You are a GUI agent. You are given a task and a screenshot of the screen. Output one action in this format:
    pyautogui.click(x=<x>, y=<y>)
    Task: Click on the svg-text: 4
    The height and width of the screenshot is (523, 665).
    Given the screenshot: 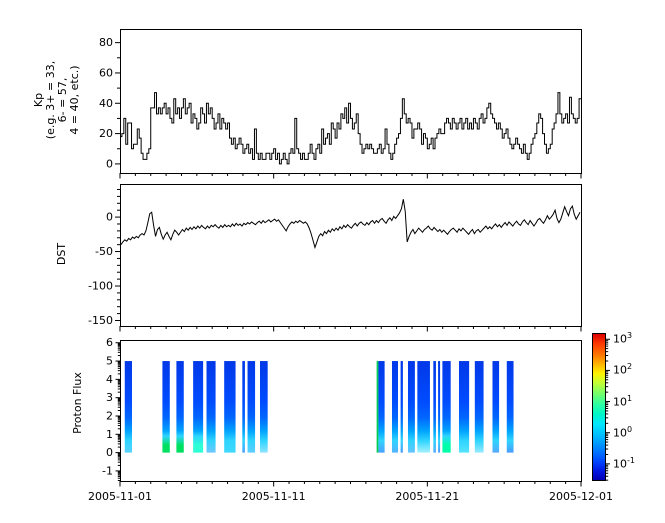 What is the action you would take?
    pyautogui.click(x=109, y=379)
    